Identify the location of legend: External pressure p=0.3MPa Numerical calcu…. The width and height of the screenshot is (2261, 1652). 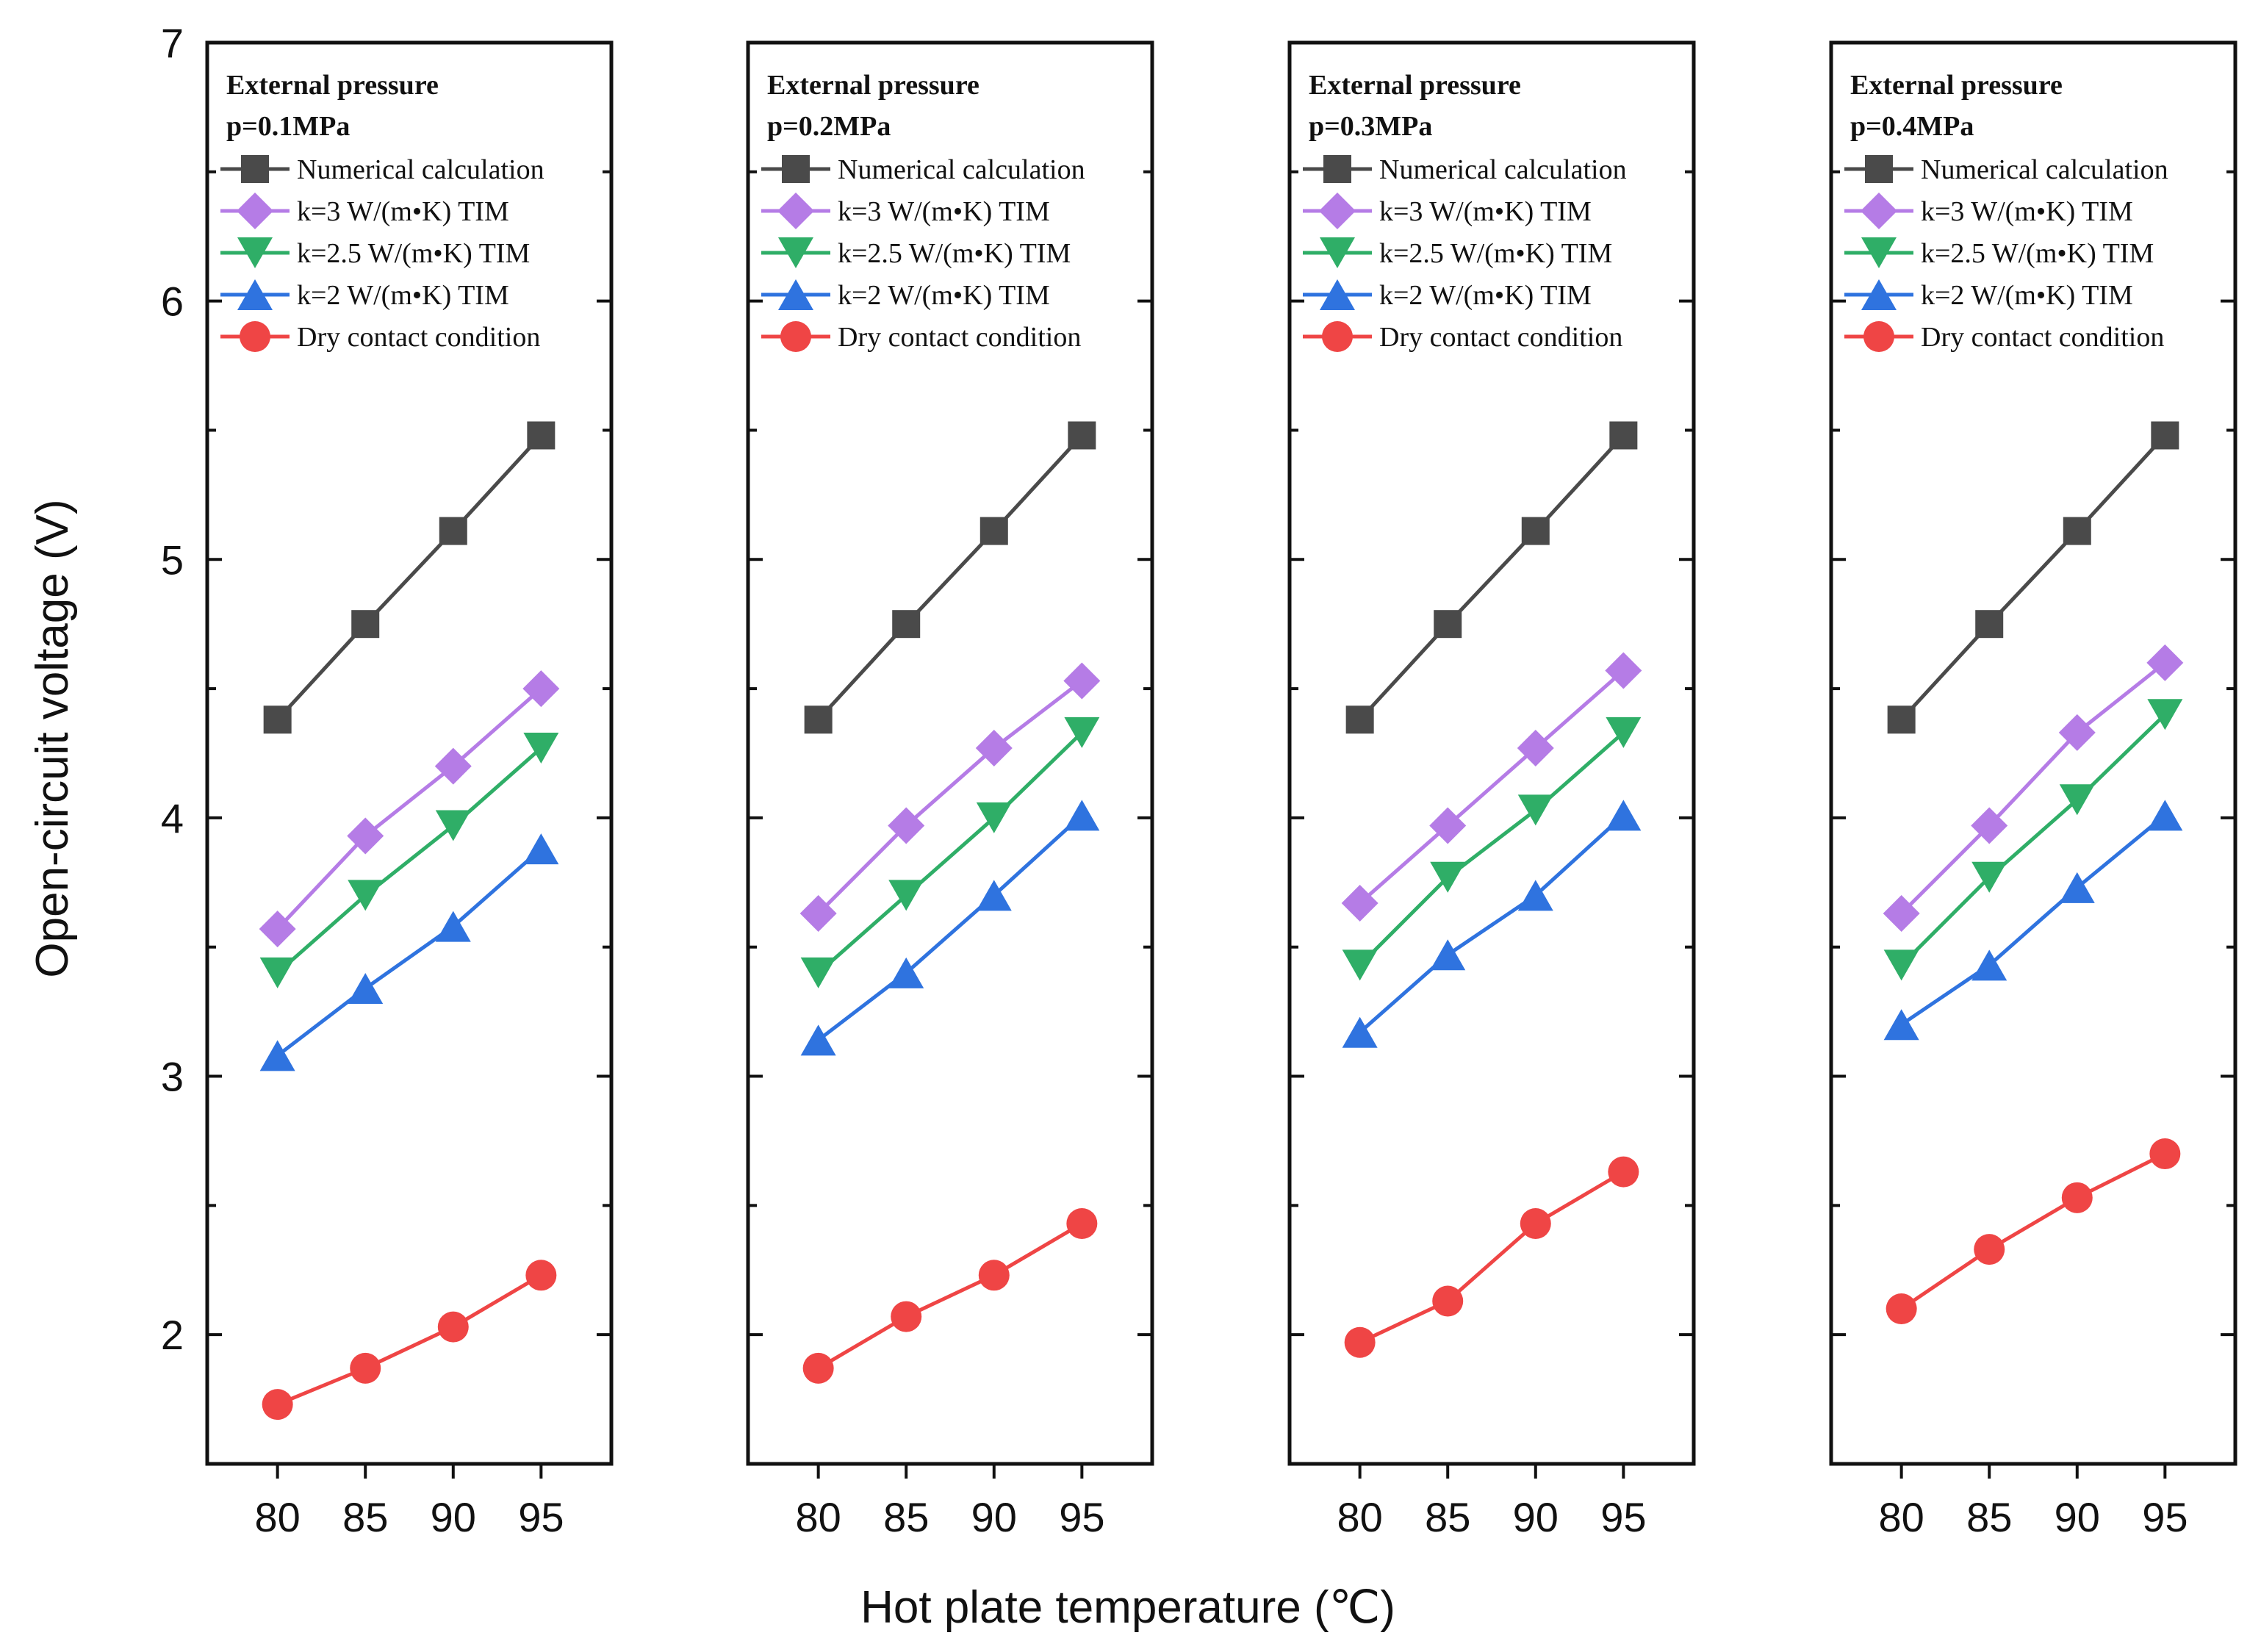
(1465, 211).